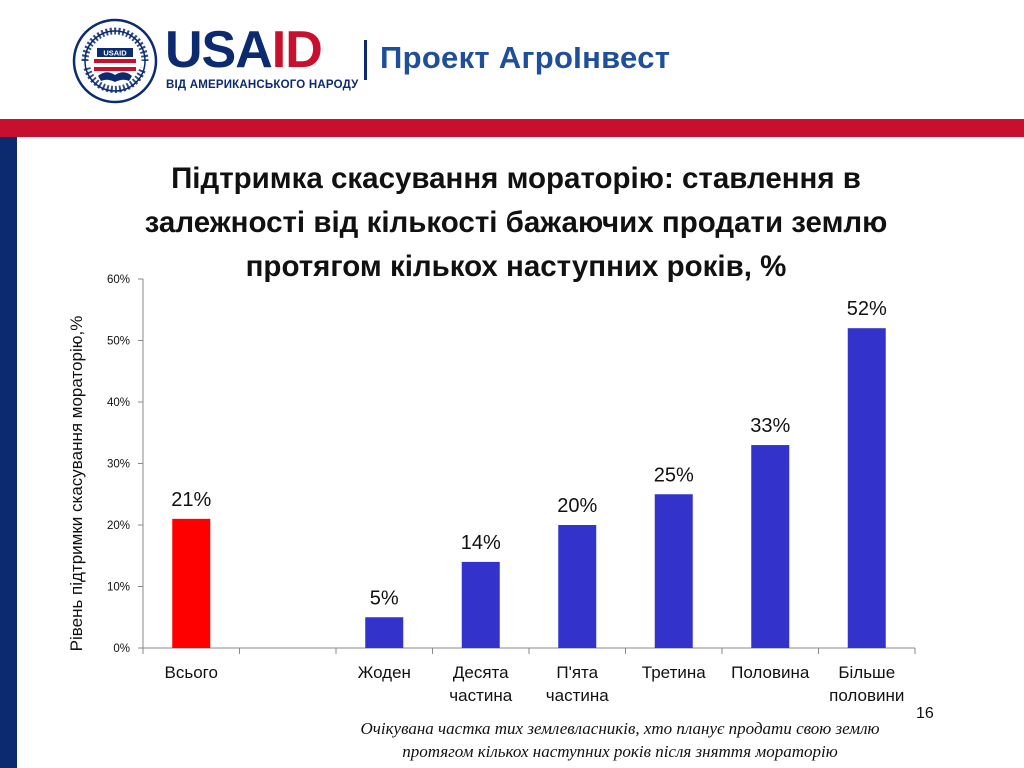 Image resolution: width=1024 pixels, height=768 pixels. I want to click on y-tick-label: 20%, so click(118, 526).